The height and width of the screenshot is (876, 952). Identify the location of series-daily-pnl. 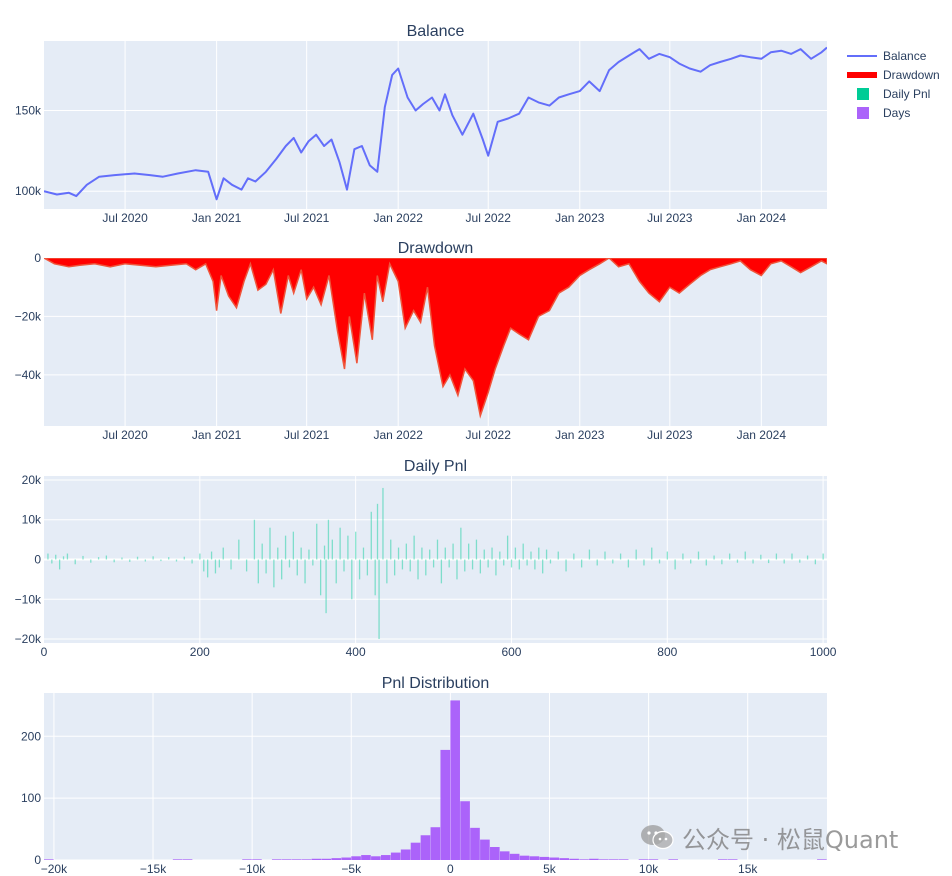
(435, 563).